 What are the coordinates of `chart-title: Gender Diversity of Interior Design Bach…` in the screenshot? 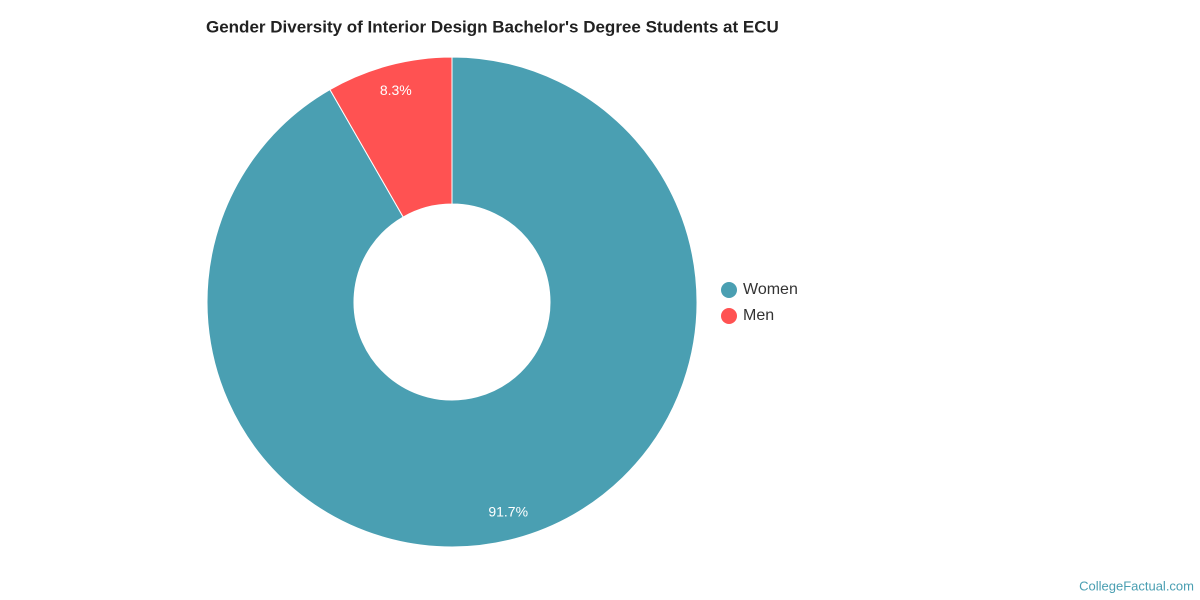 It's located at (492, 26).